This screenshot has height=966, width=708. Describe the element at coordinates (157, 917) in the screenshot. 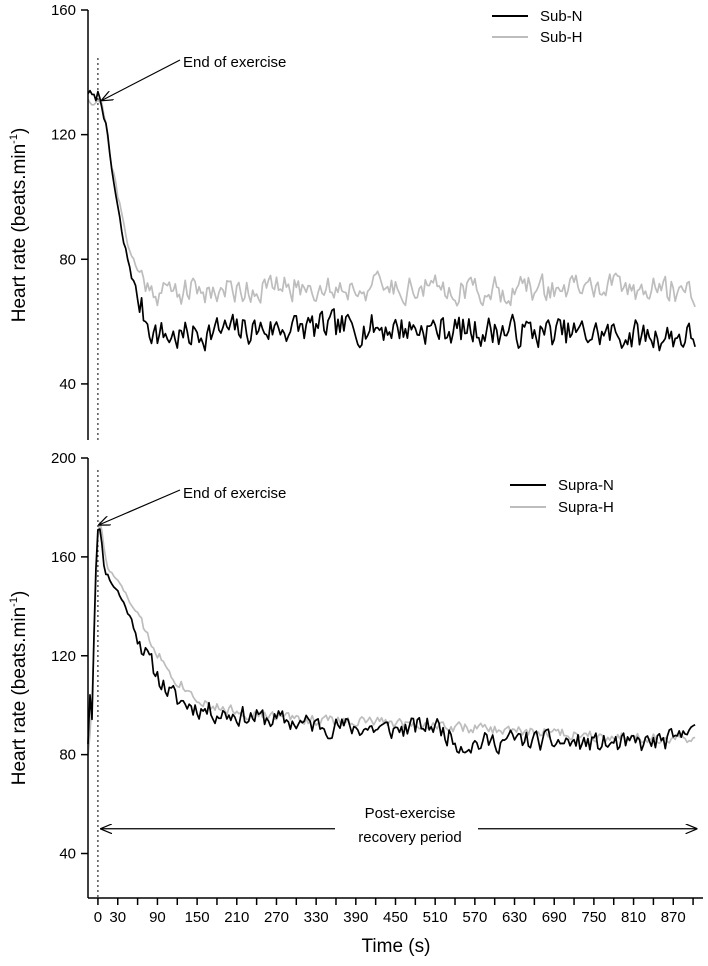

I see `x-tick-label: 90` at that location.